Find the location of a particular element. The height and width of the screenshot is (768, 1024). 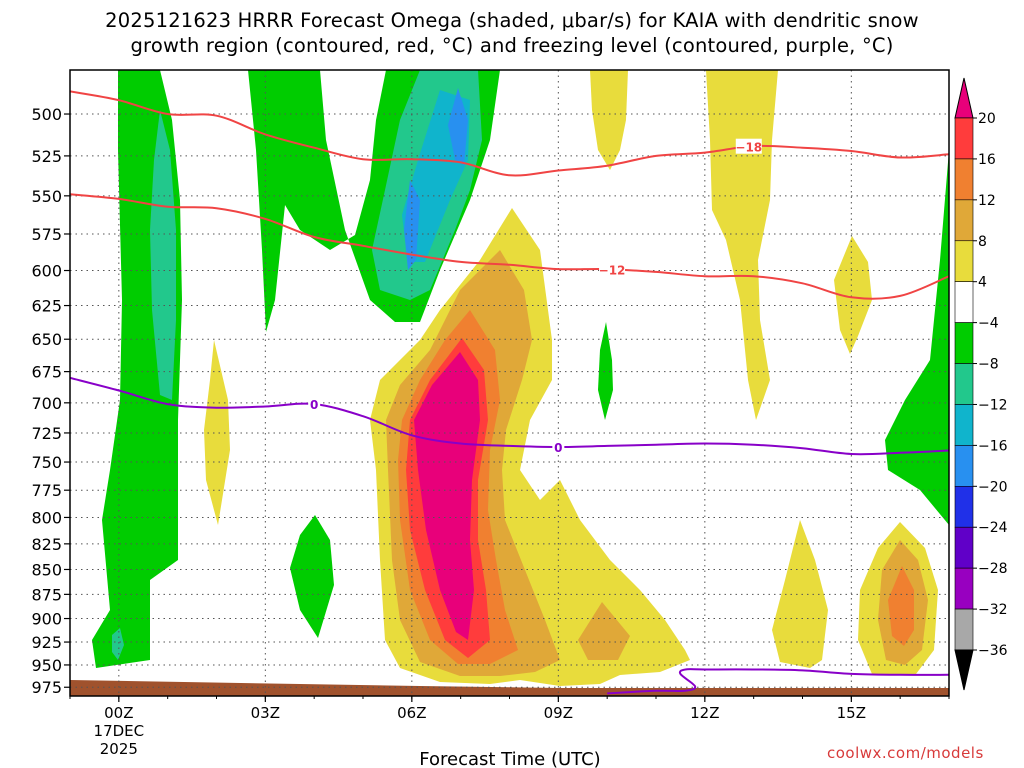

colorbar-tick-label: −4 is located at coordinates (988, 324).